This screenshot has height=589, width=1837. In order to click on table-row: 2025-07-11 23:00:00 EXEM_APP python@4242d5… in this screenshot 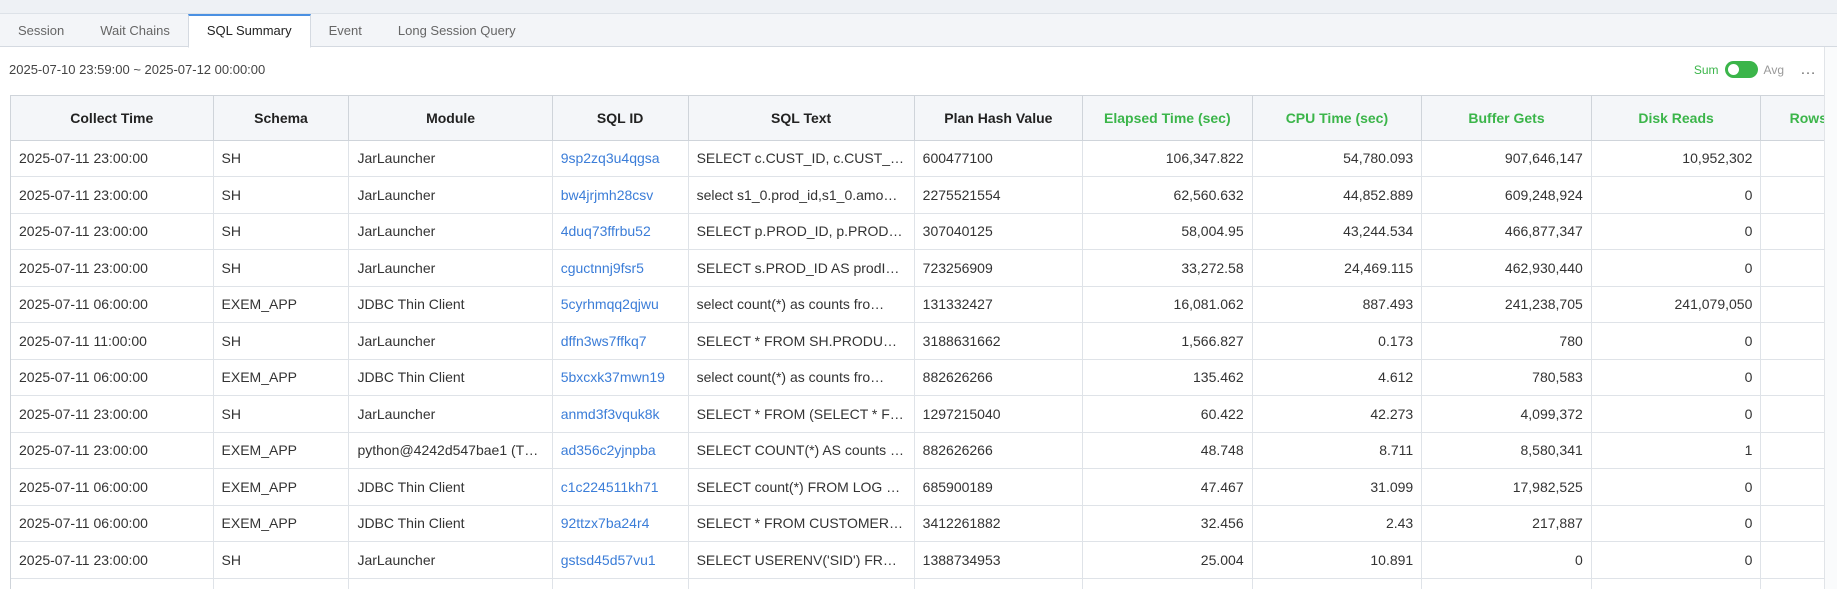, I will do `click(917, 450)`.